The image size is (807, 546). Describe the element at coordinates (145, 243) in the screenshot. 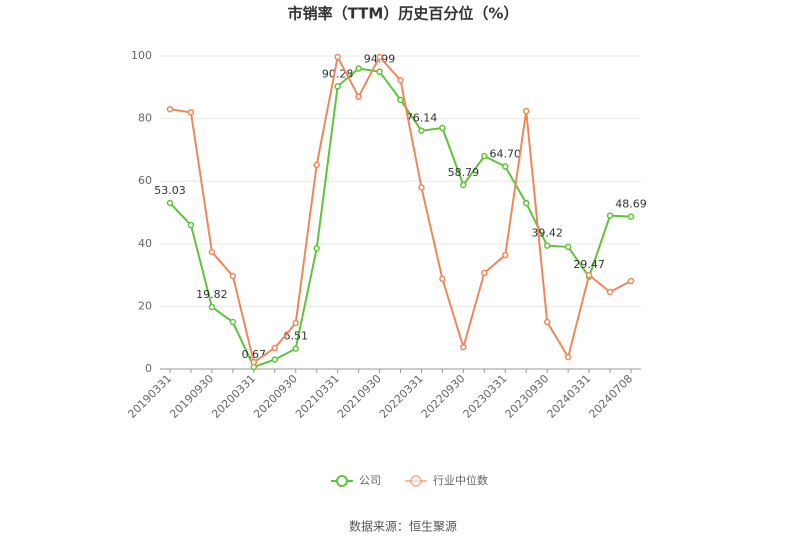

I see `y-tick-label: 40` at that location.